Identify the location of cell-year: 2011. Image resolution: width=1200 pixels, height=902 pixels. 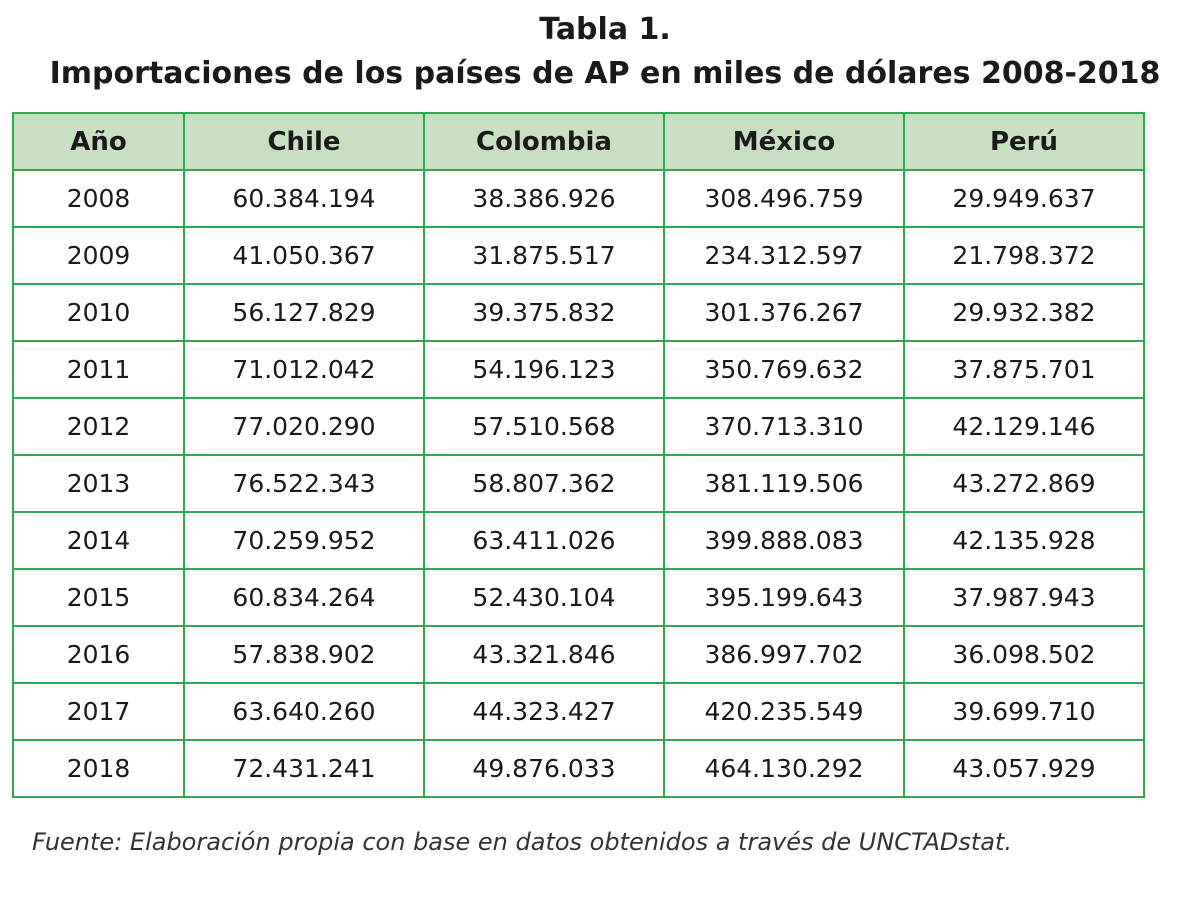
(98, 369).